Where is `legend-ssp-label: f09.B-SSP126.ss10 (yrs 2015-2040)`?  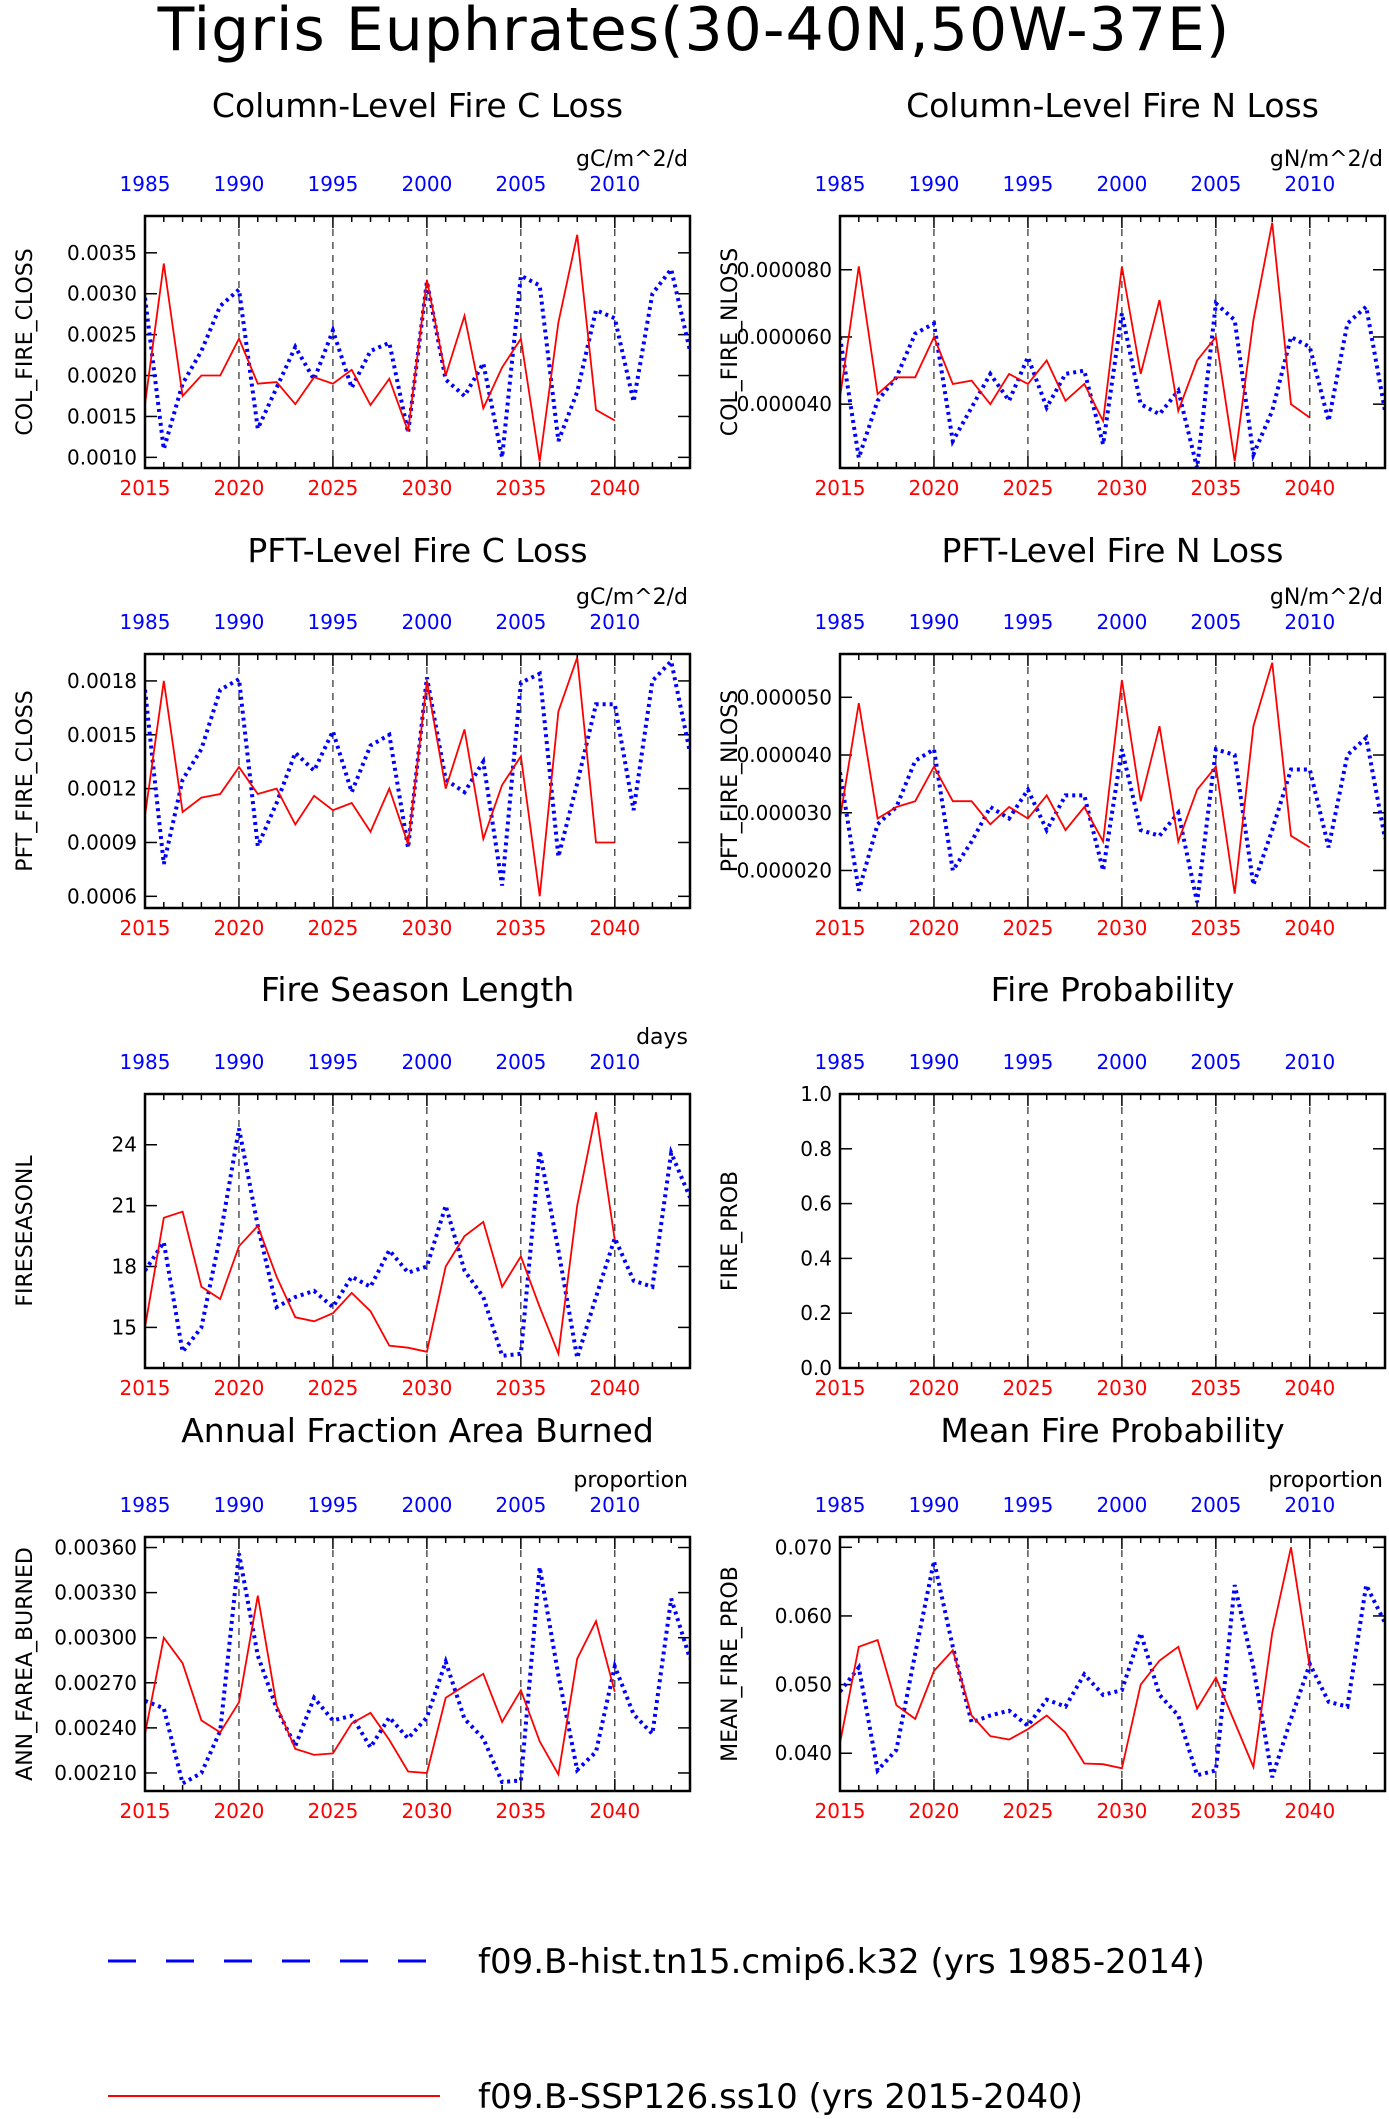 legend-ssp-label: f09.B-SSP126.ss10 (yrs 2015-2040) is located at coordinates (780, 2097).